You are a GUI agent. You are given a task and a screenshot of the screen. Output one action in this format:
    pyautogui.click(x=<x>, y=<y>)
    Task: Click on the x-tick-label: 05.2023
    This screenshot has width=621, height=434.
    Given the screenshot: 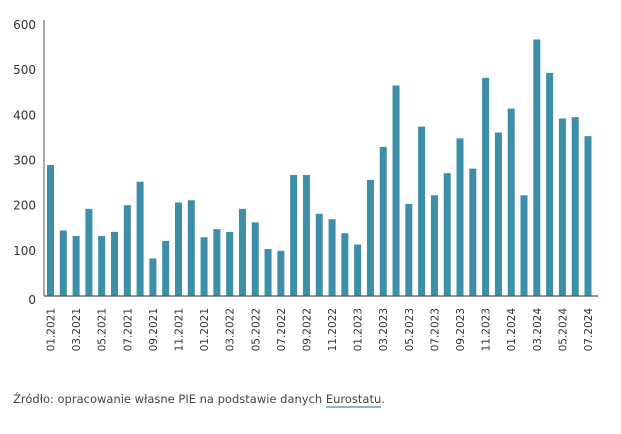 What is the action you would take?
    pyautogui.click(x=410, y=329)
    